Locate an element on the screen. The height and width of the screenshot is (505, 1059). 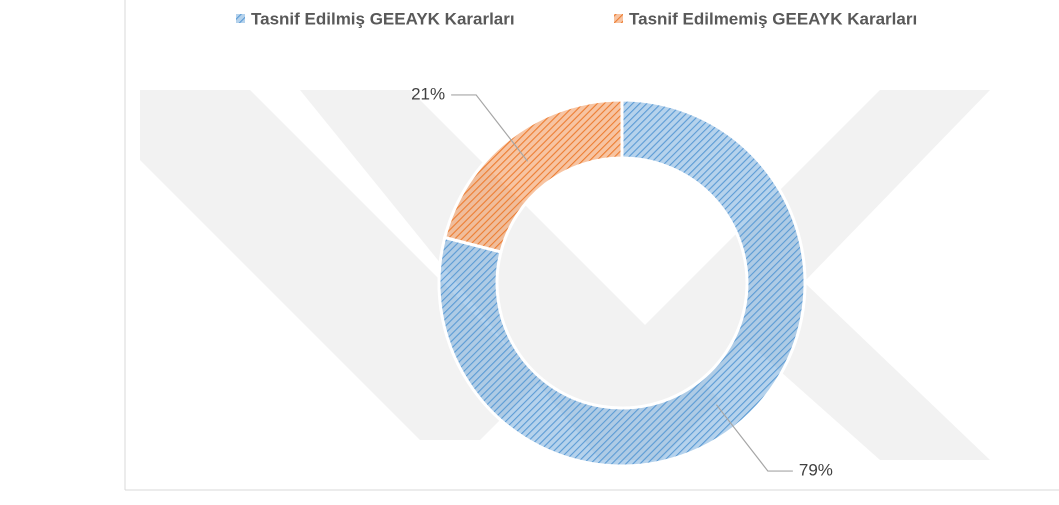
legend-label: Tasnif Edilmemiş GEEAYK Kararları is located at coordinates (773, 18).